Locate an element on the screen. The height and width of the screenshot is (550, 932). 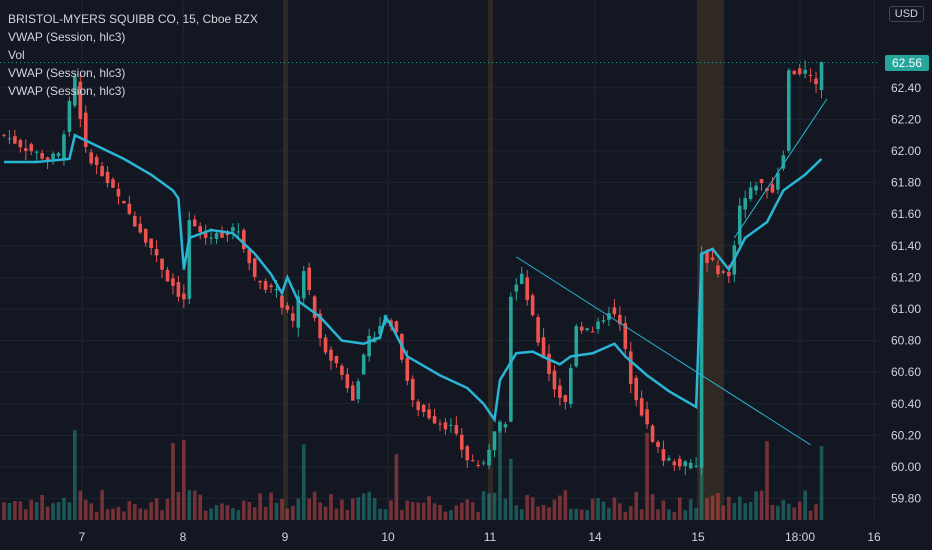
time-tick-label: 11 is located at coordinates (490, 537).